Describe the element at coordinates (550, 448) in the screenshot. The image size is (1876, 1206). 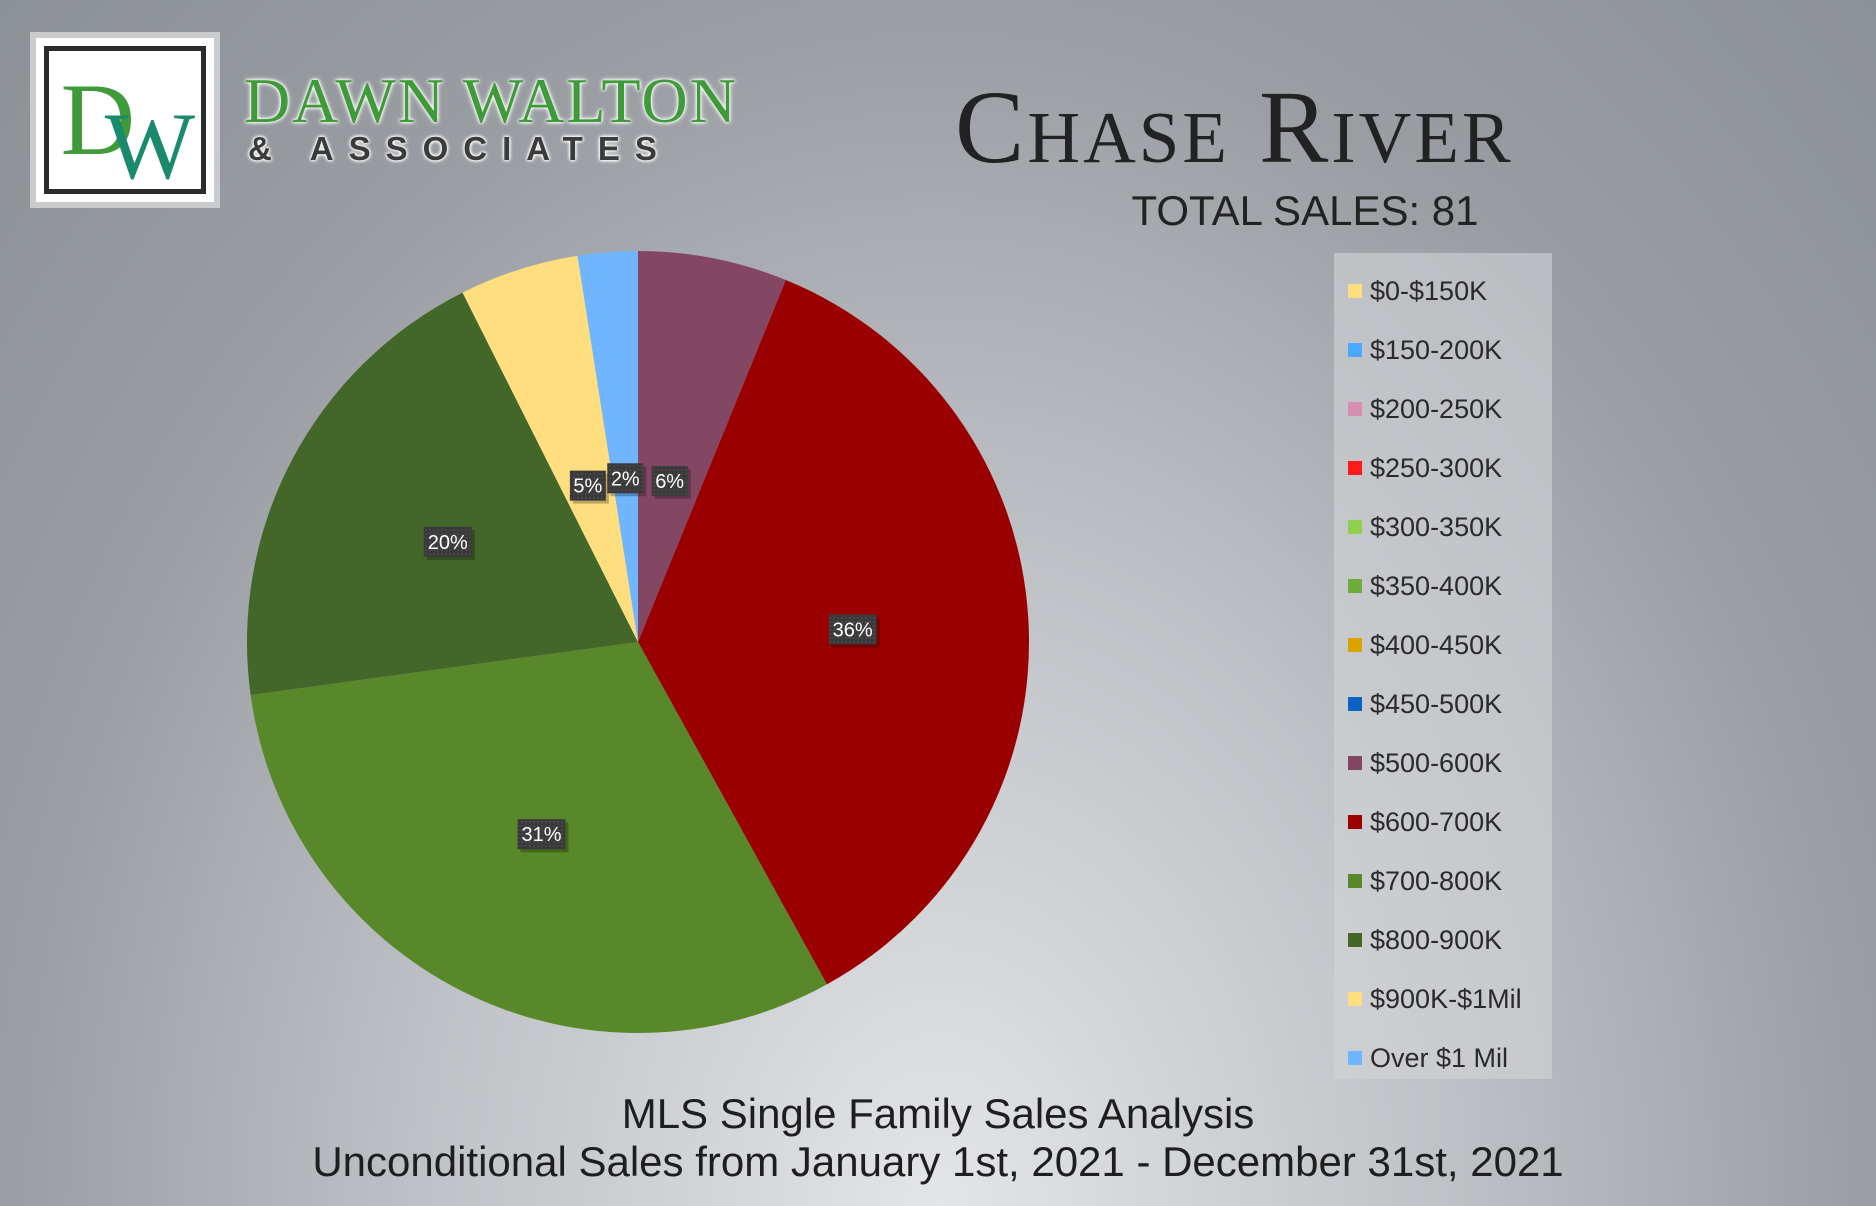
I see `pie-slice-$900K-$1Mil` at that location.